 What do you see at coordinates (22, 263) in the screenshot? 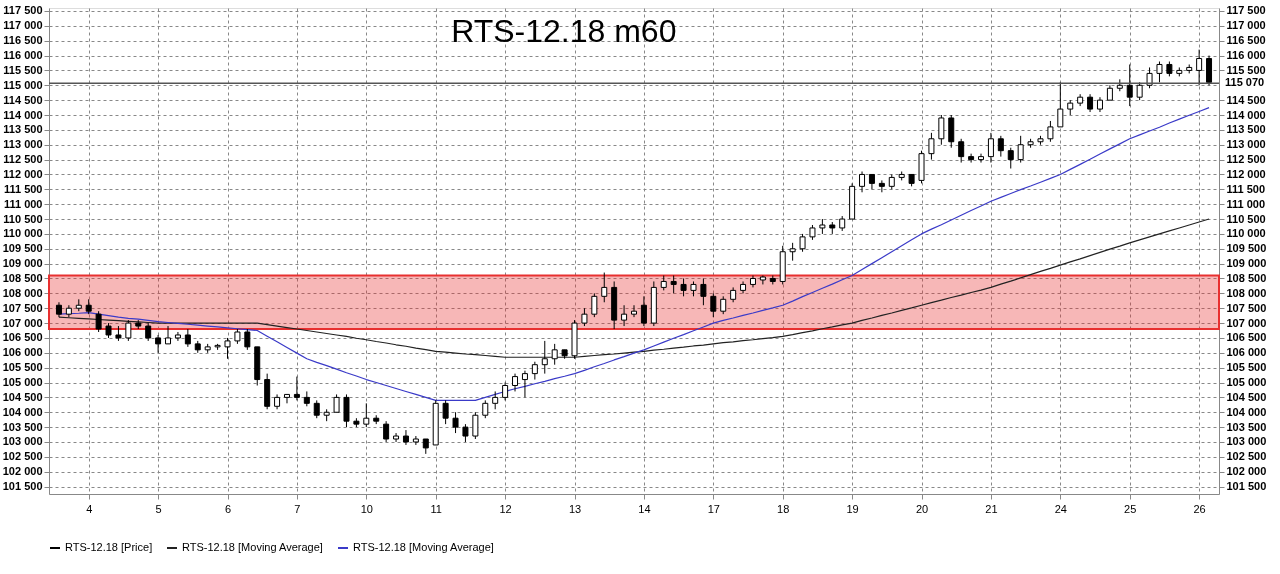
I see `y-tick-label: 109 000` at bounding box center [22, 263].